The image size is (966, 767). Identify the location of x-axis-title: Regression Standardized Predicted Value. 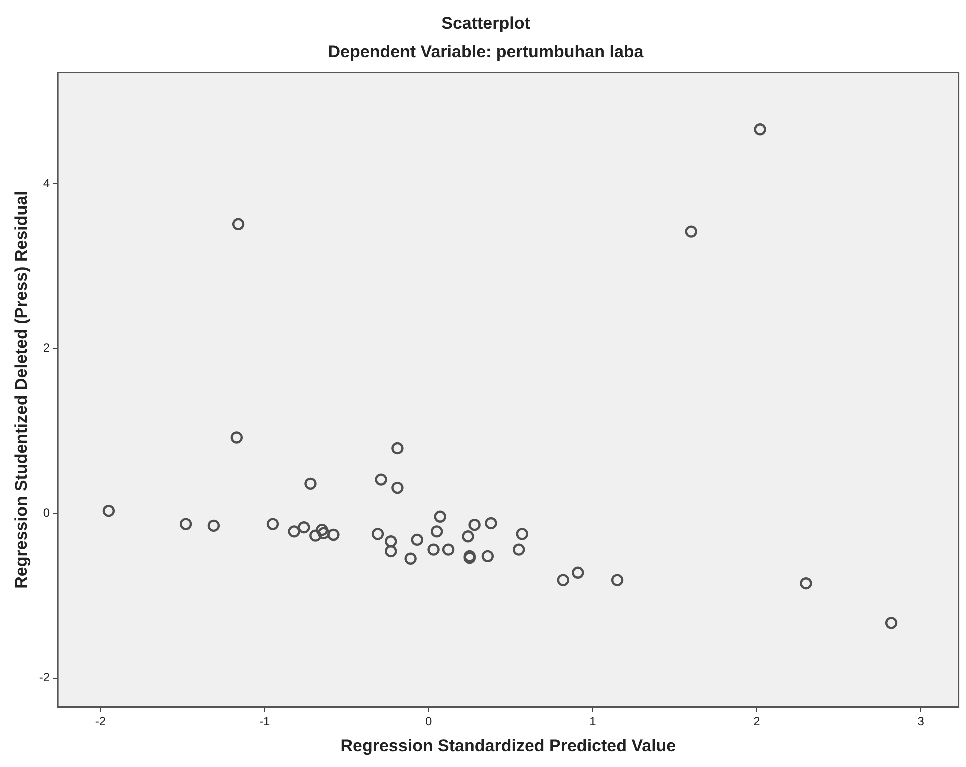
(508, 746).